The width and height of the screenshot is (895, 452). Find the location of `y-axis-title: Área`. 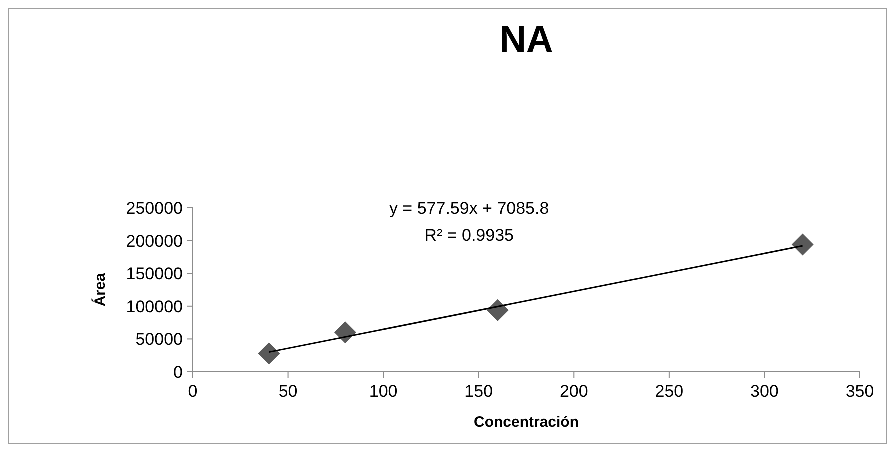

y-axis-title: Área is located at coordinates (100, 289).